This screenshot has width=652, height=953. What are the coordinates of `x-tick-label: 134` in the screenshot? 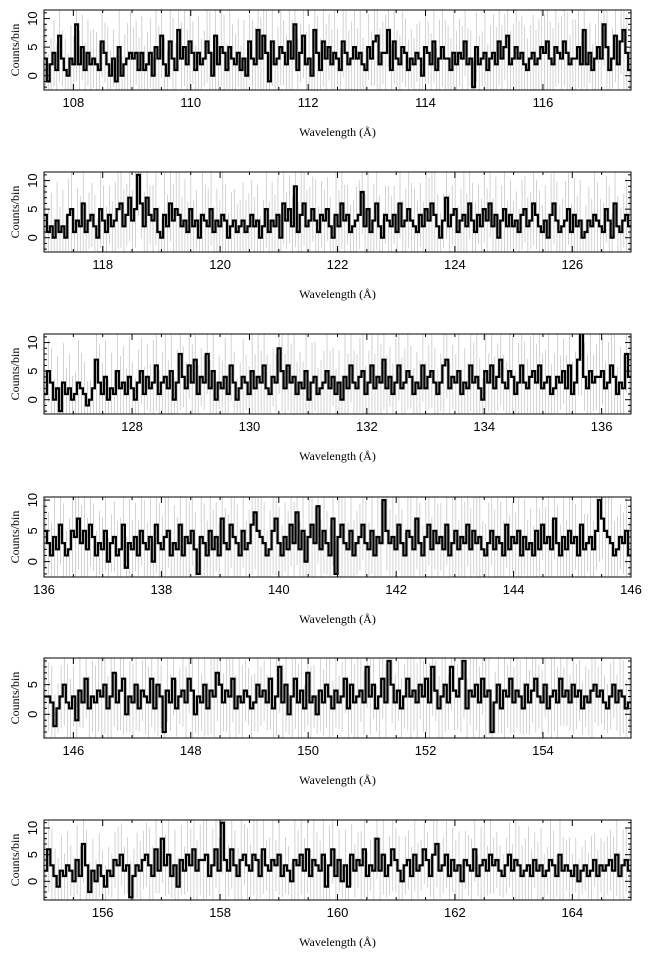 It's located at (484, 426).